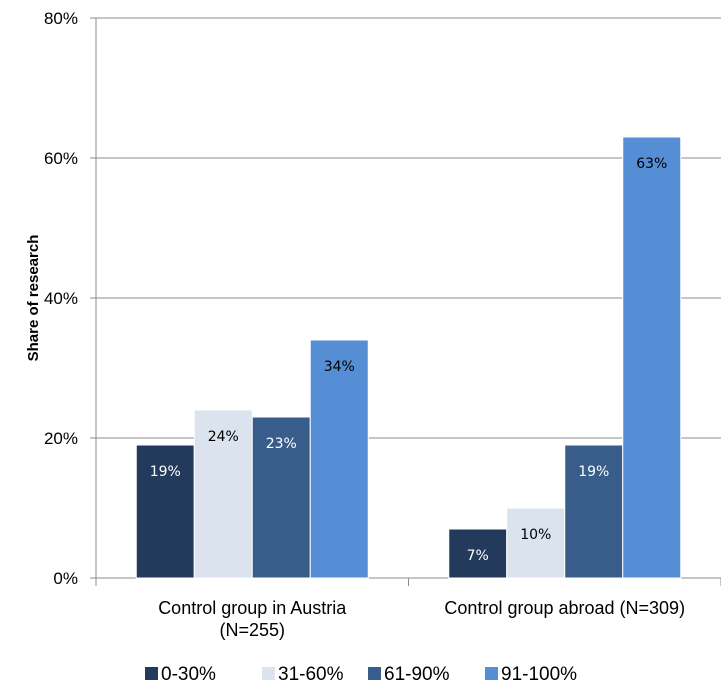 This screenshot has height=687, width=721. What do you see at coordinates (417, 674) in the screenshot?
I see `legend-label: 61-90%` at bounding box center [417, 674].